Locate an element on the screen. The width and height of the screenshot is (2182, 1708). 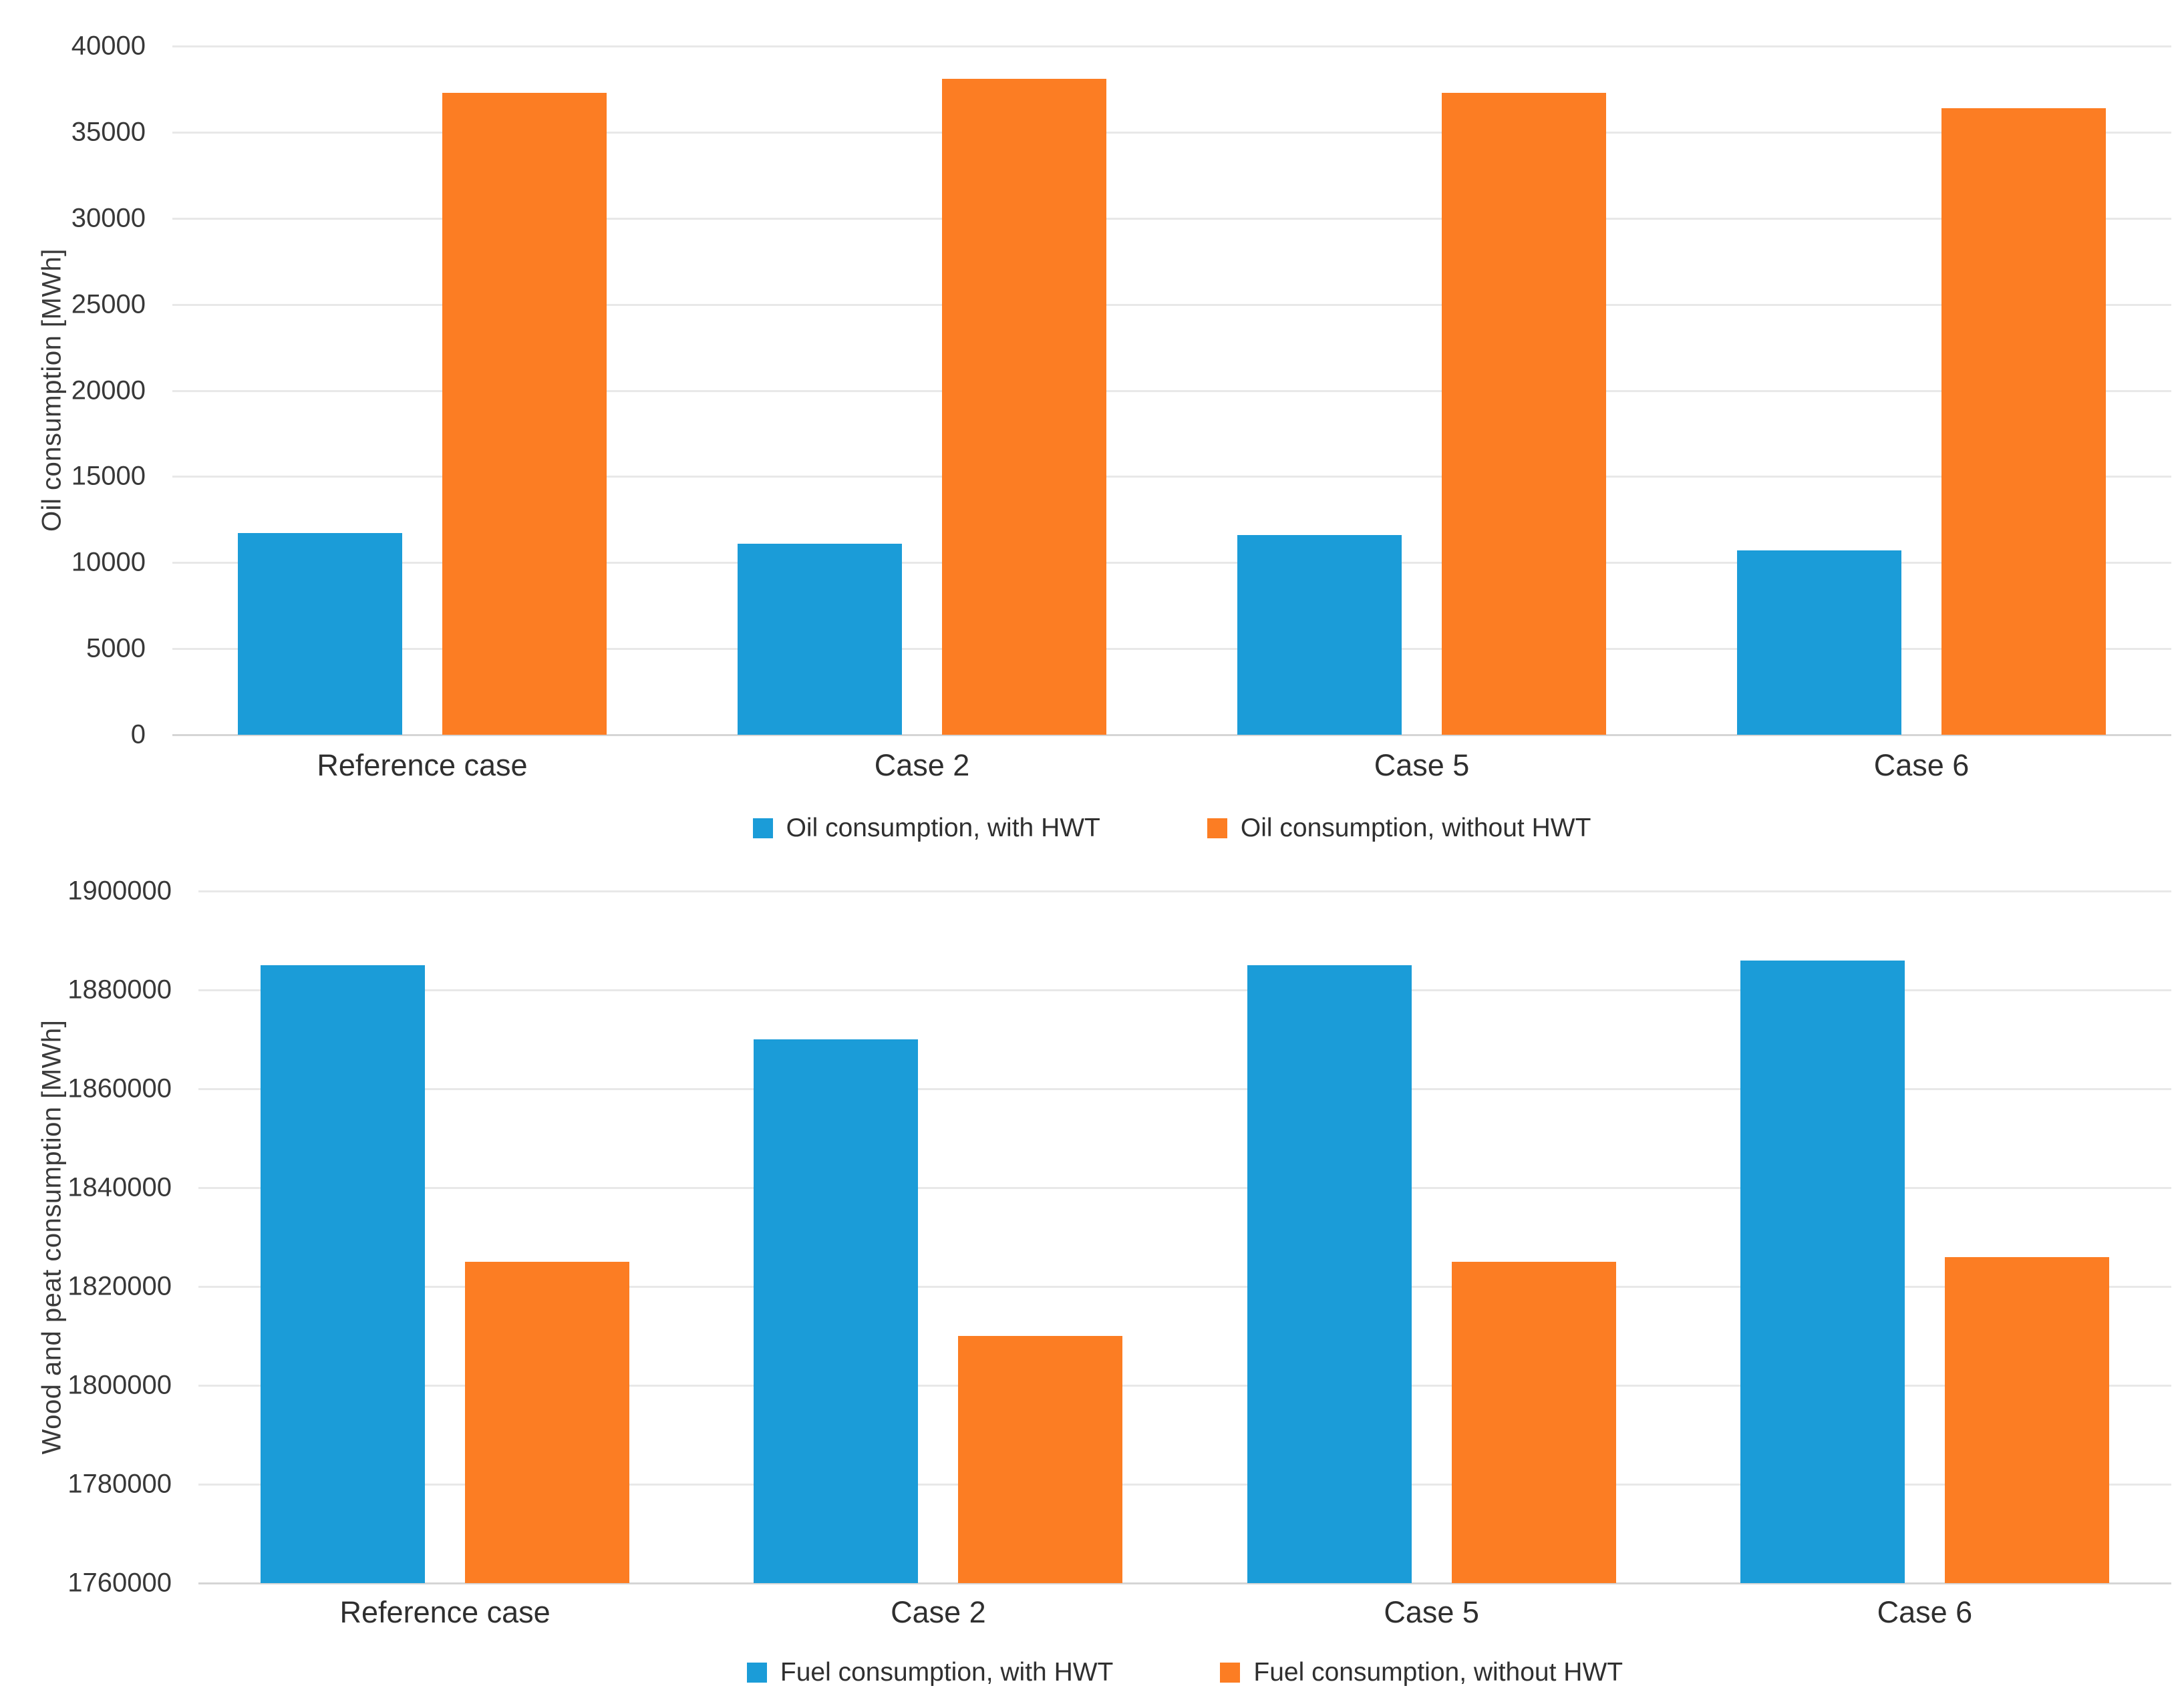
y-tick-label: 10000 is located at coordinates (109, 562).